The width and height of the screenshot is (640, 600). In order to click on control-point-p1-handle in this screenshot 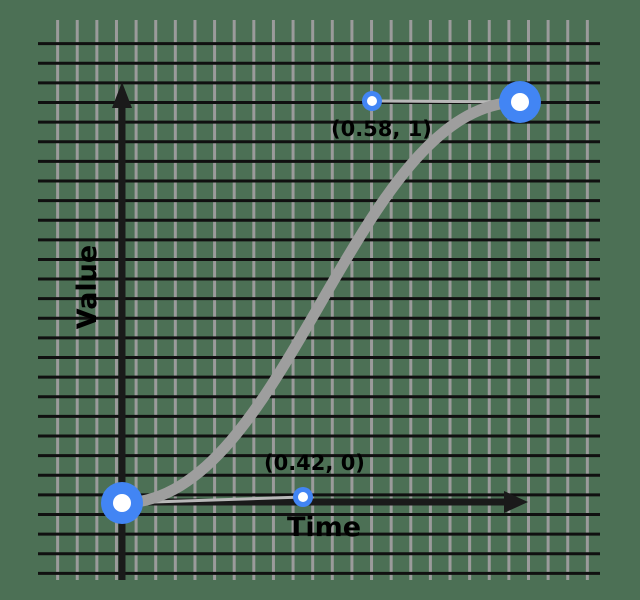, I will do `click(303, 497)`.